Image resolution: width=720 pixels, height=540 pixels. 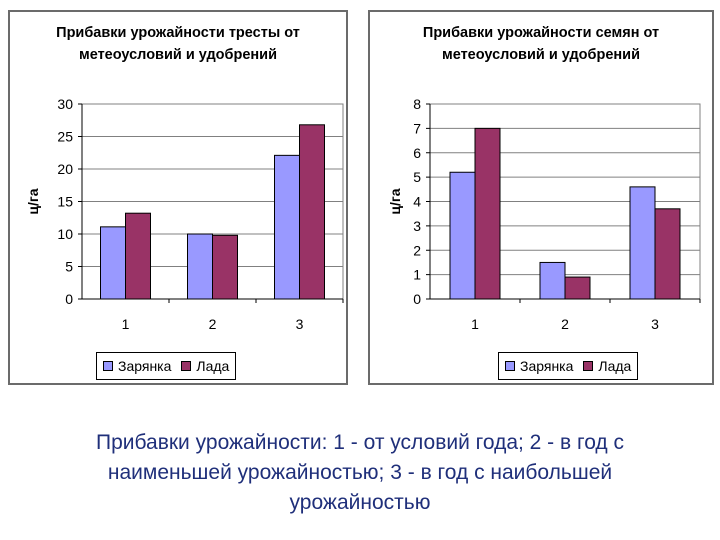 What do you see at coordinates (65, 169) in the screenshot?
I see `y-tick-label: 20` at bounding box center [65, 169].